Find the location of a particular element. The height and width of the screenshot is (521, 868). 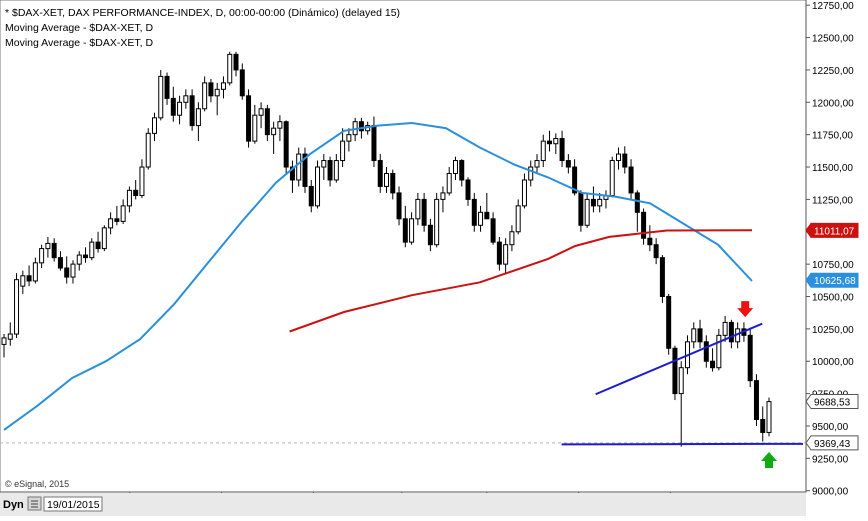

price-tick-label: 9250,00 is located at coordinates (830, 459).